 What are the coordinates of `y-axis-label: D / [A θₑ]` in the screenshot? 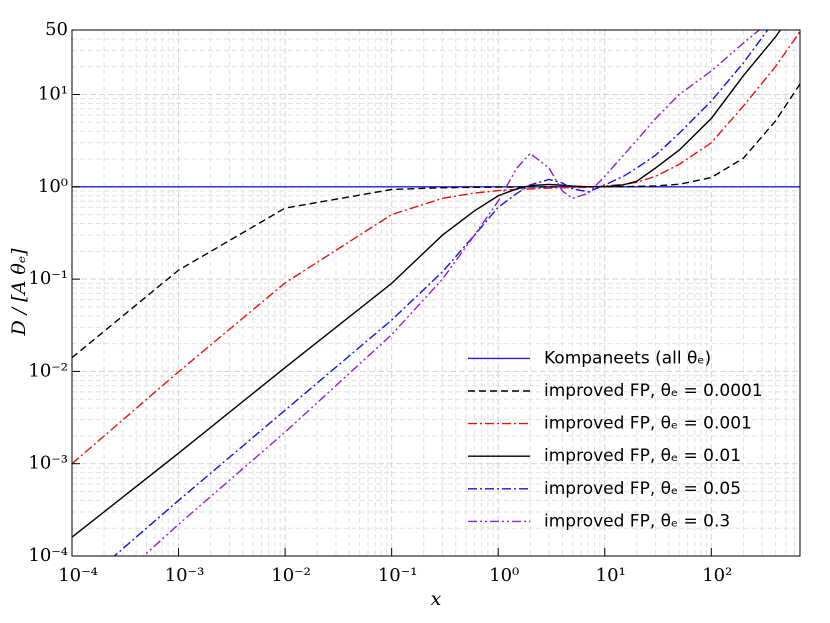 It's located at (19, 292).